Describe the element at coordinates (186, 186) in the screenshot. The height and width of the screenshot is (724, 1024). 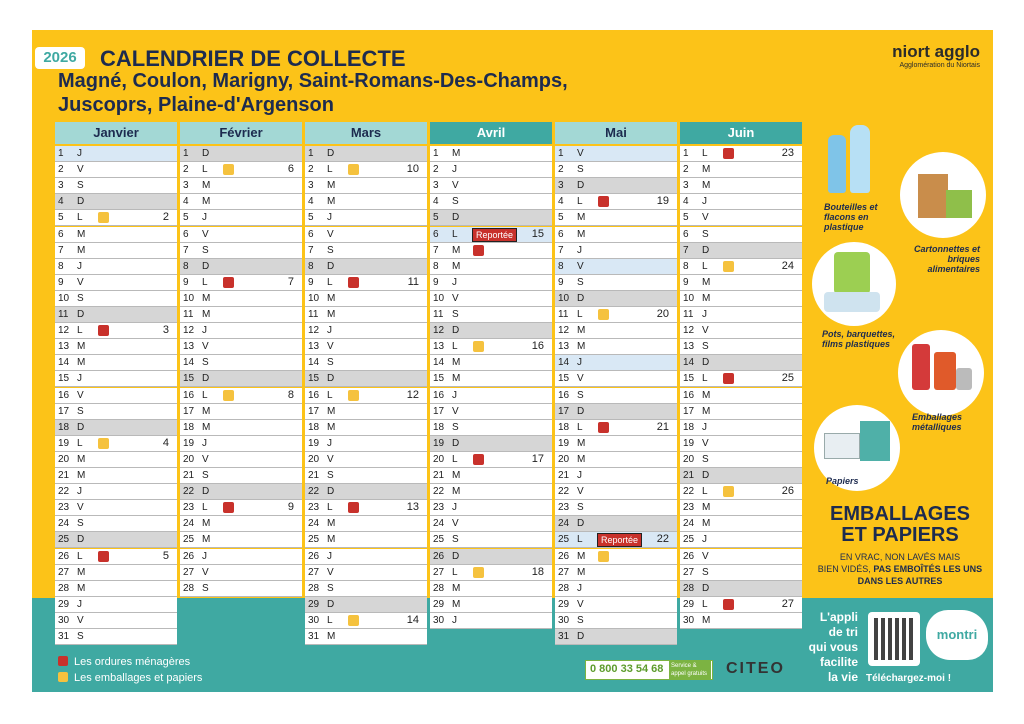
I see `day-number: 3` at that location.